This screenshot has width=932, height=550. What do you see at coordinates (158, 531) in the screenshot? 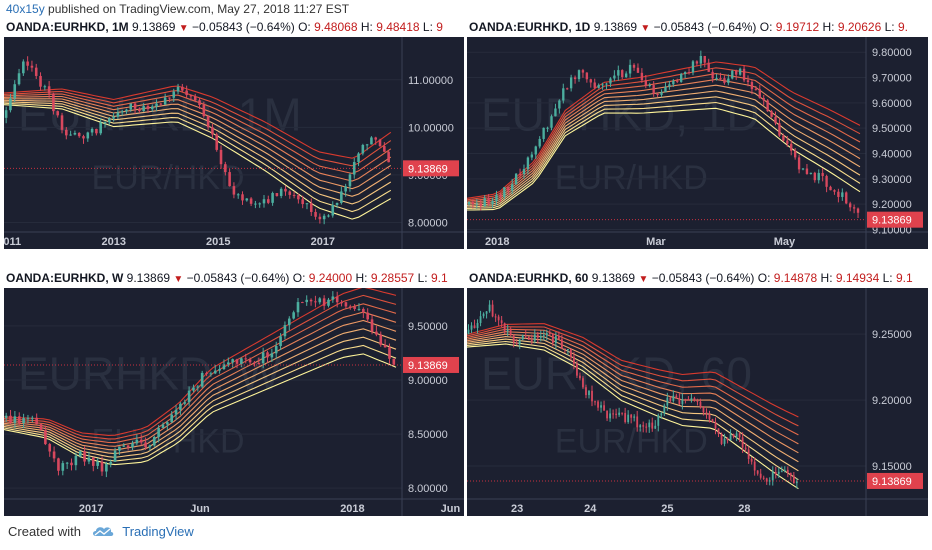
I see `tradingview-brand-link: TradingView` at bounding box center [158, 531].